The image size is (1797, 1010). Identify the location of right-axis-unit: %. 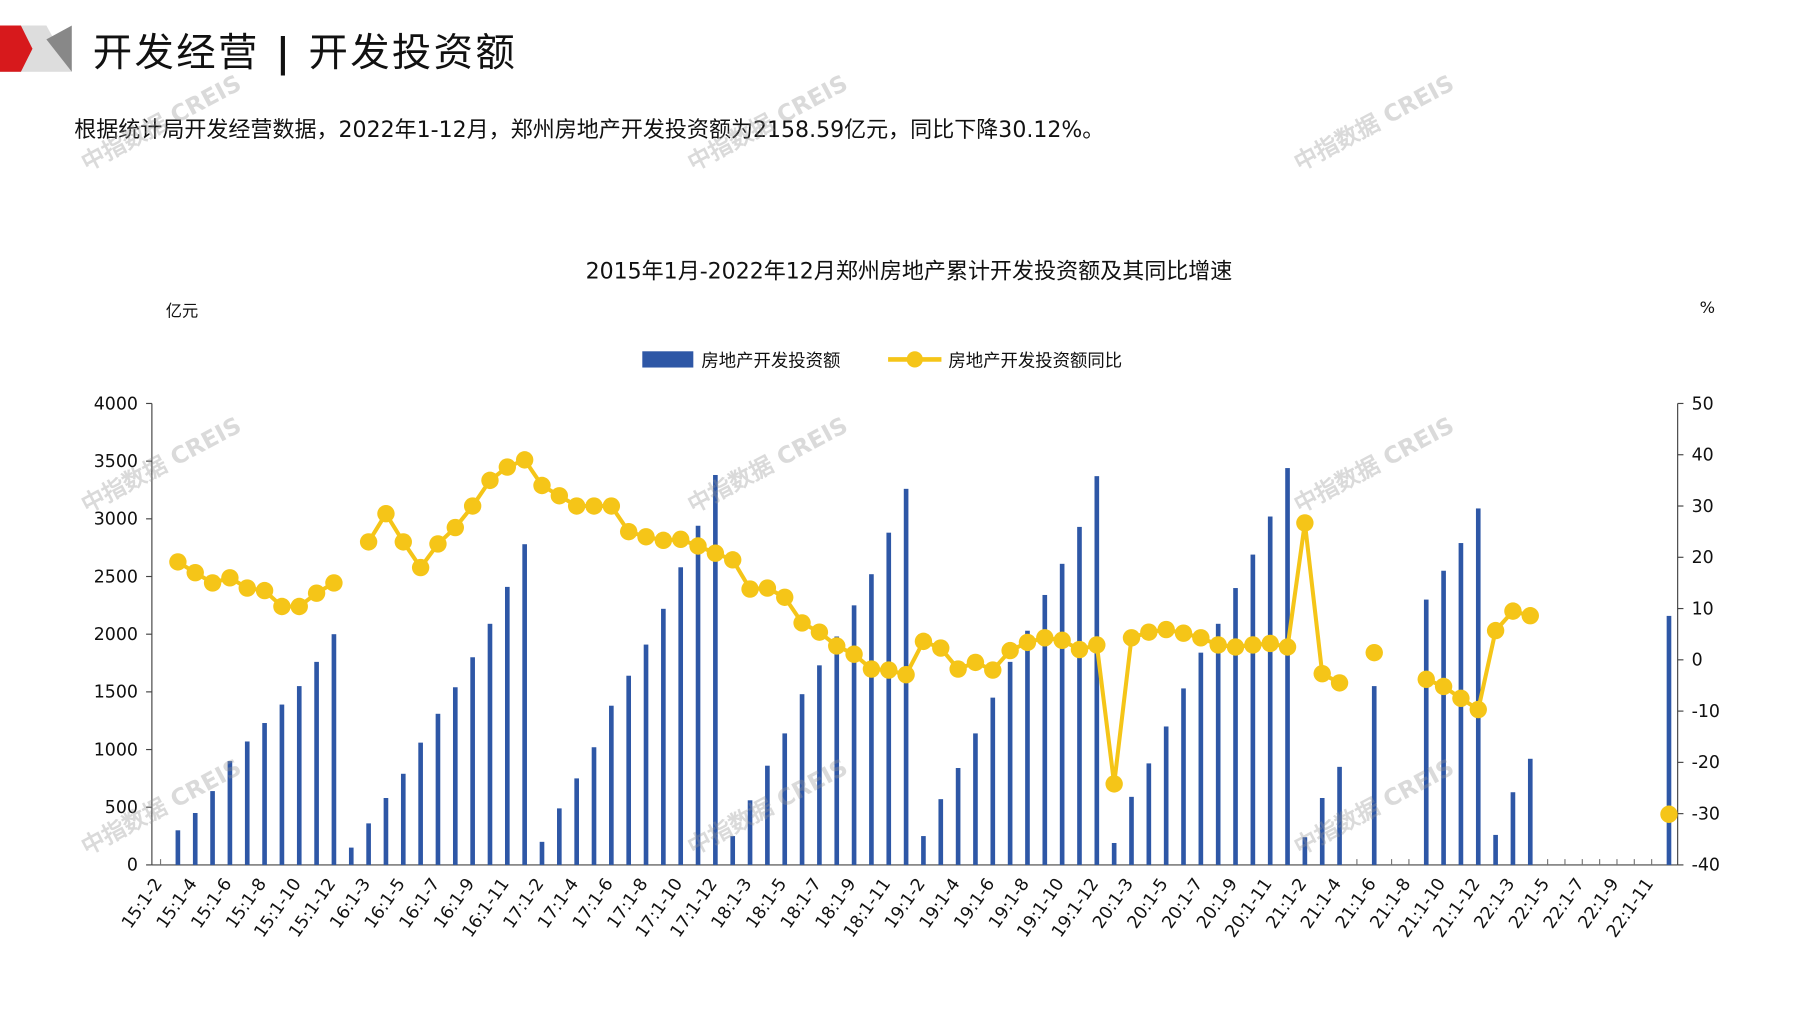
(1707, 308).